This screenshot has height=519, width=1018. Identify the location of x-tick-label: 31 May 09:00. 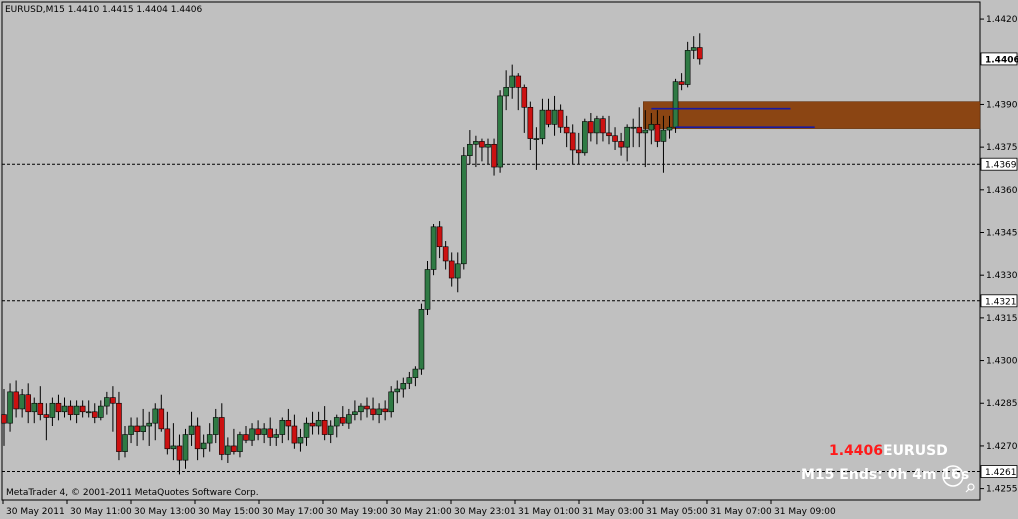
(805, 512).